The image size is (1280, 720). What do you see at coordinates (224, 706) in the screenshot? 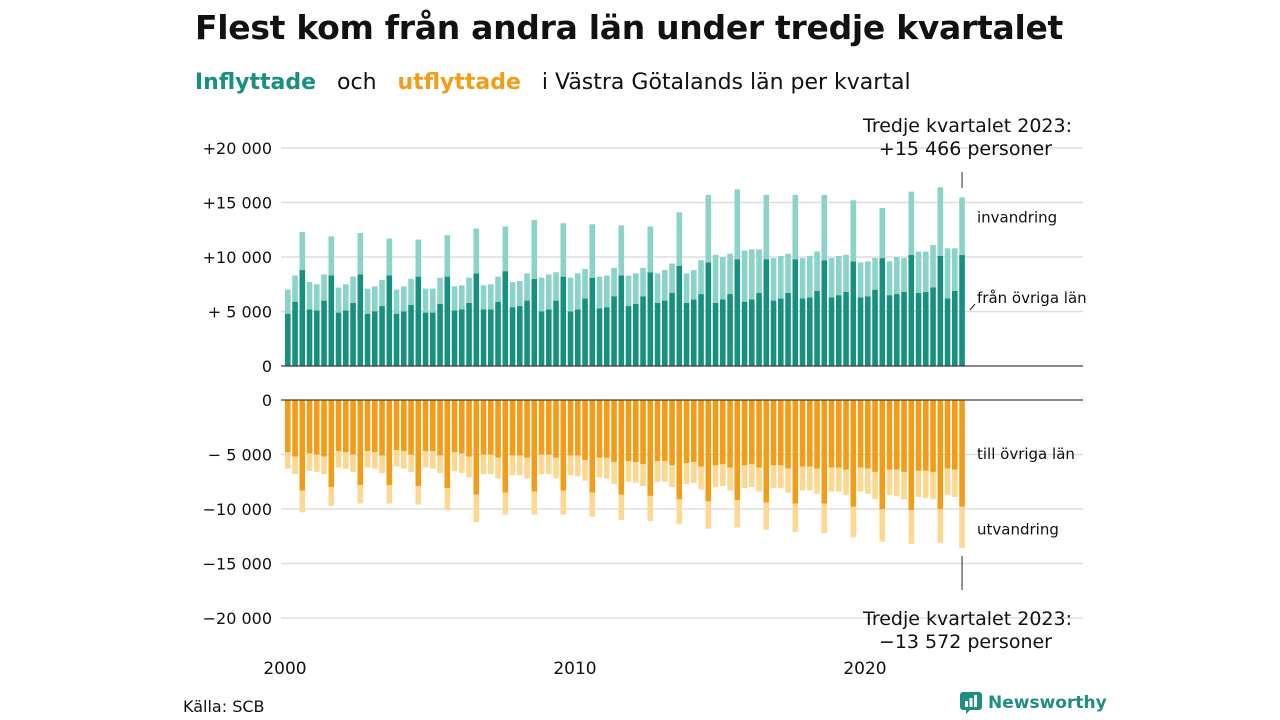
I see `source-label: Källa: SCB` at bounding box center [224, 706].